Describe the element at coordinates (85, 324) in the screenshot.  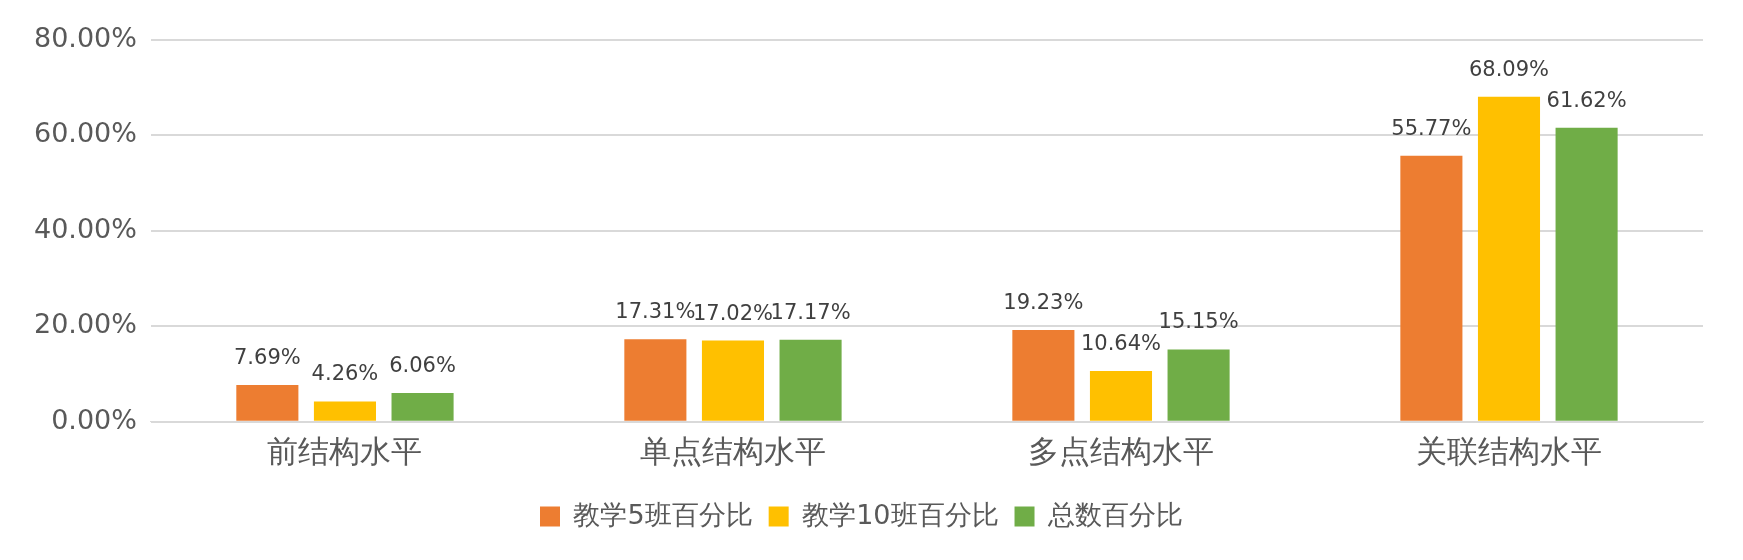
I see `y-tick-label: 20.00%` at that location.